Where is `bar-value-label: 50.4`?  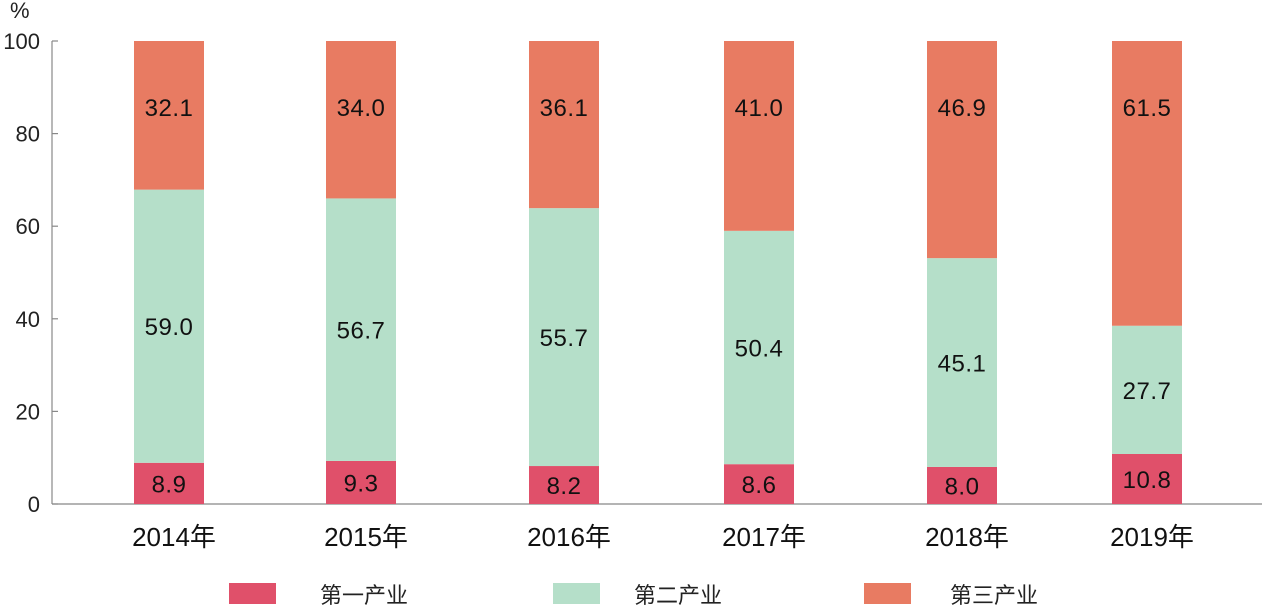
bar-value-label: 50.4 is located at coordinates (759, 349).